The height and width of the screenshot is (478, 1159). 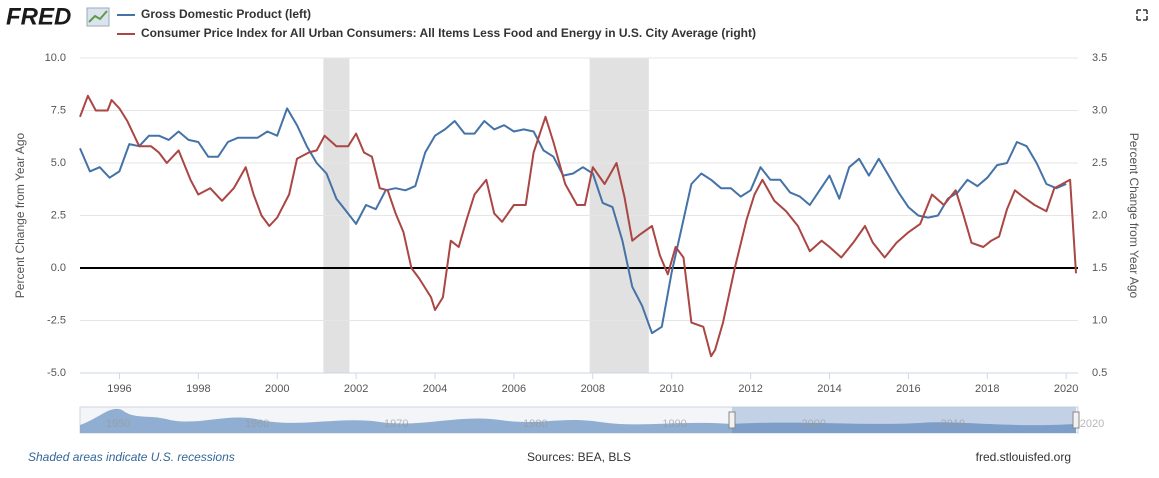 I want to click on y-axis-label: Percent Change from Year Ago, so click(x=20, y=215).